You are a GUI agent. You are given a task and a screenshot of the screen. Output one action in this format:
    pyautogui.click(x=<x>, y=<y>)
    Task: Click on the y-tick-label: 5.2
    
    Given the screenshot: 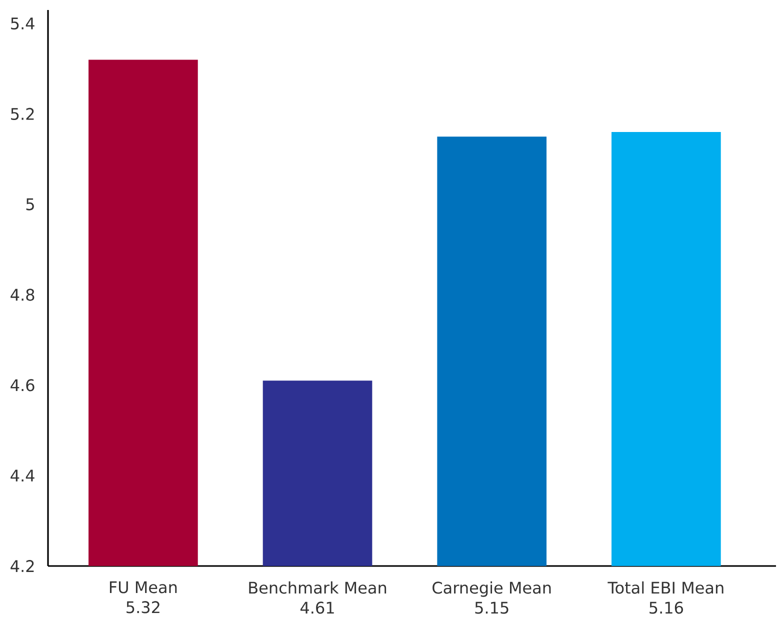 What is the action you would take?
    pyautogui.click(x=22, y=114)
    